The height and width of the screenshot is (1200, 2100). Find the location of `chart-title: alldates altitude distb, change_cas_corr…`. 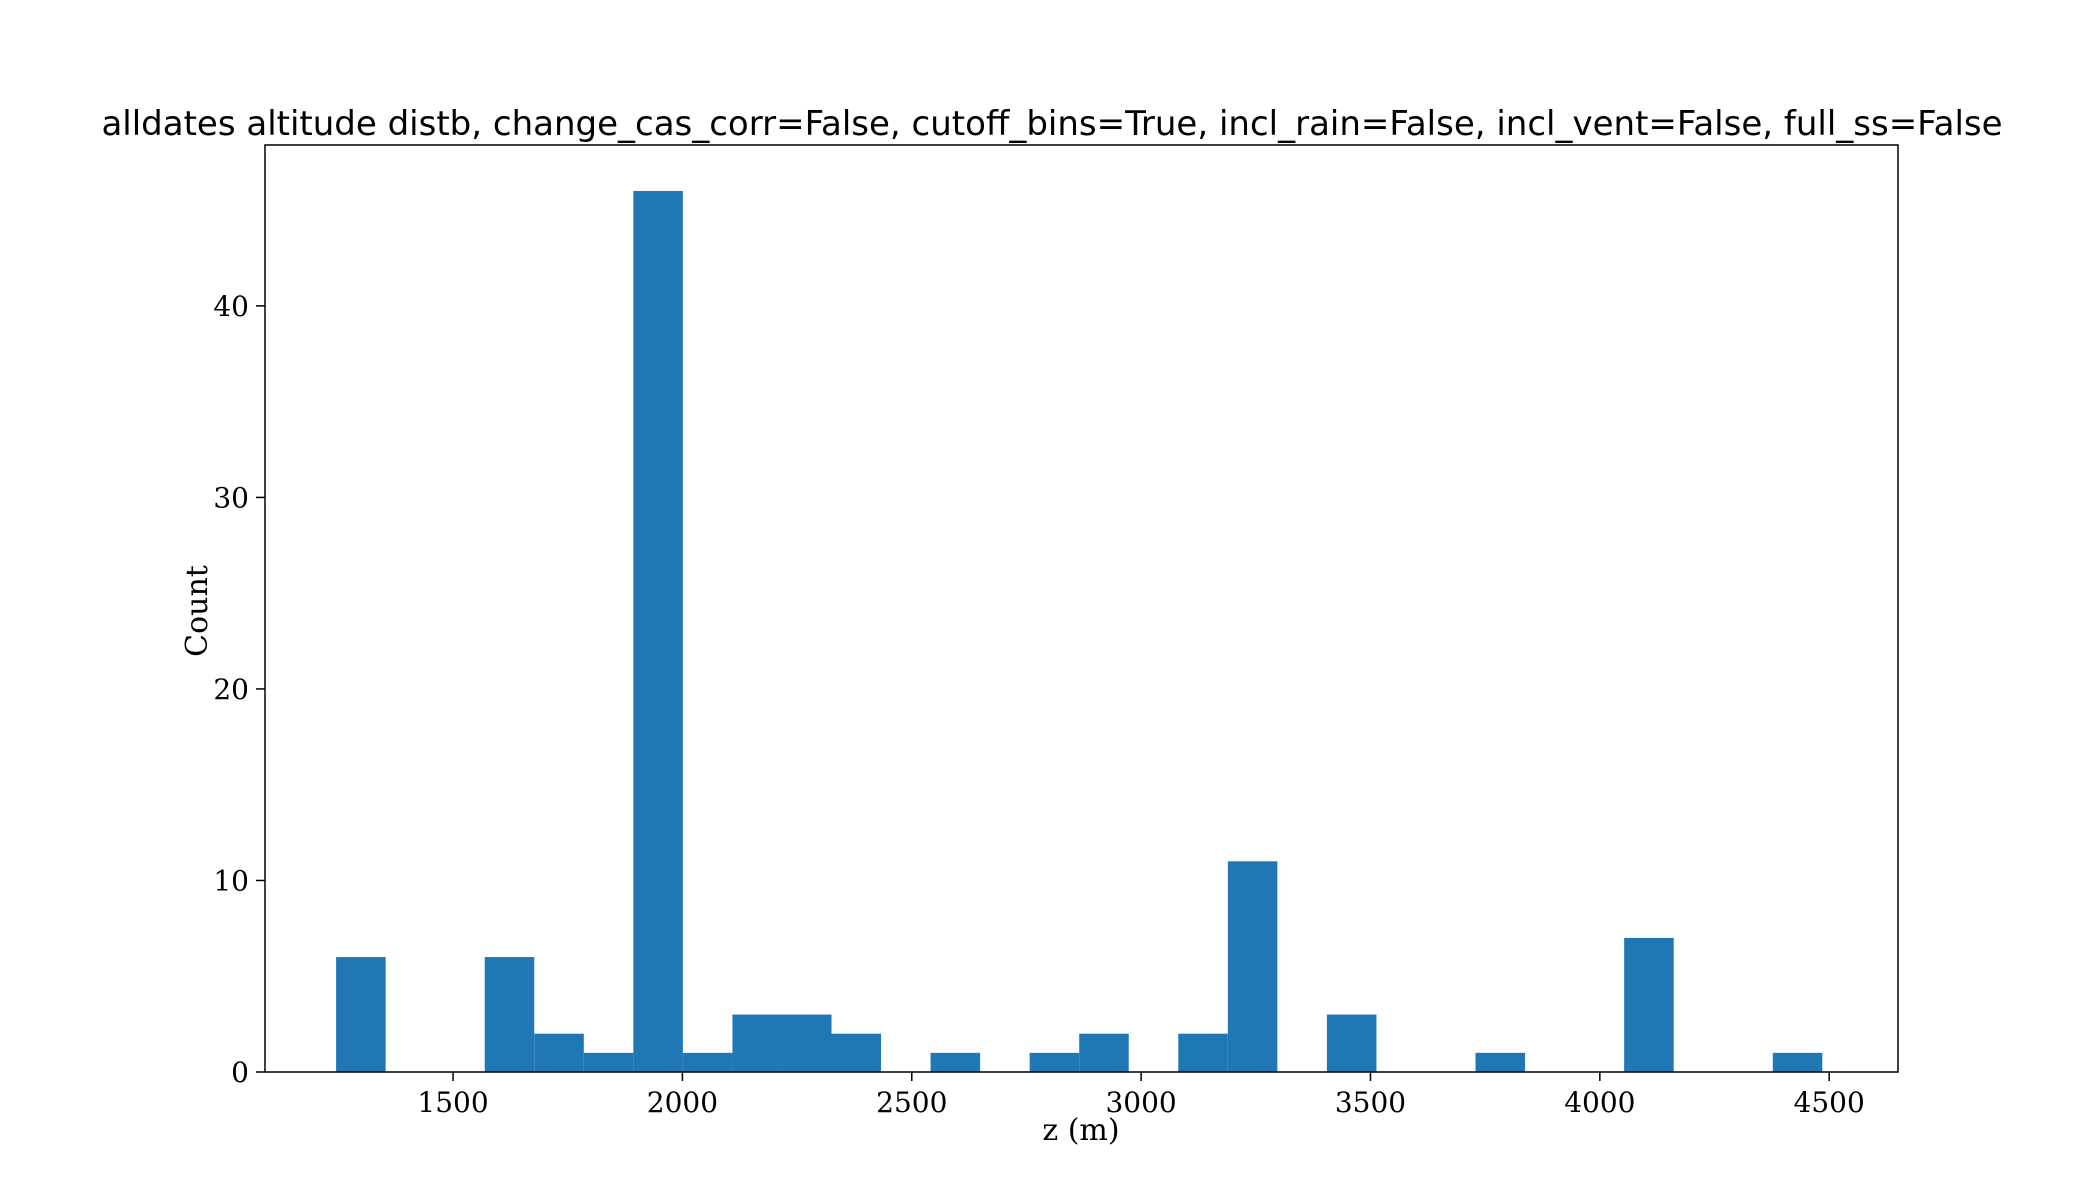

chart-title: alldates altitude distb, change_cas_corr… is located at coordinates (1051, 124).